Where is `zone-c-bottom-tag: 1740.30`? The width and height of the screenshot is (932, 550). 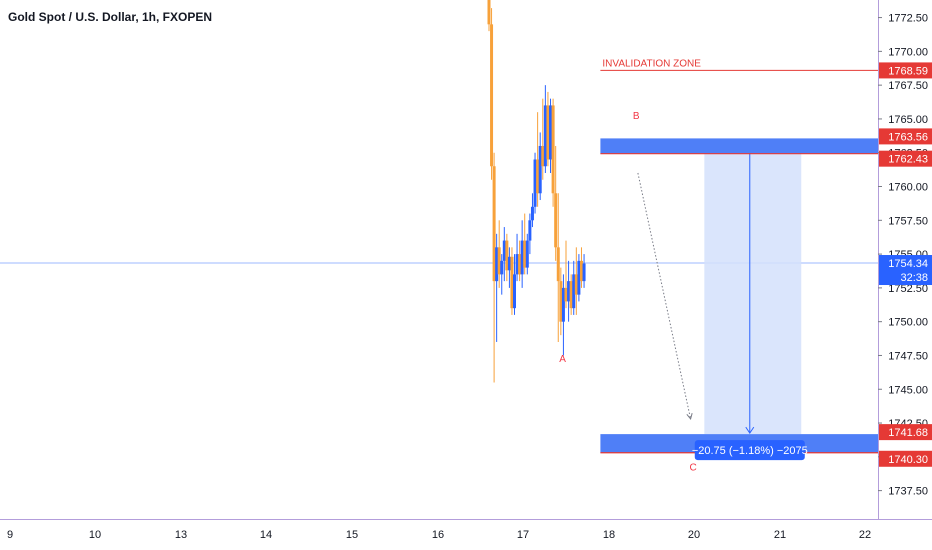 zone-c-bottom-tag: 1740.30 is located at coordinates (908, 460).